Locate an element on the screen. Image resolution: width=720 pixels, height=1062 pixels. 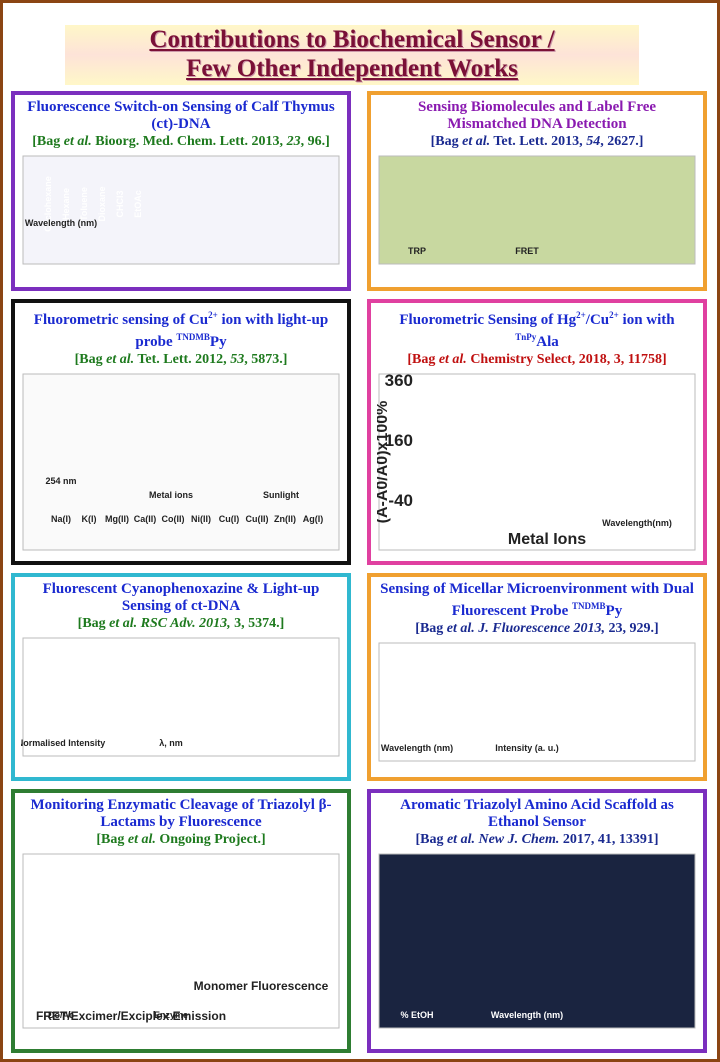
figure-label: Do/Ac is located at coordinates (61, 1015).